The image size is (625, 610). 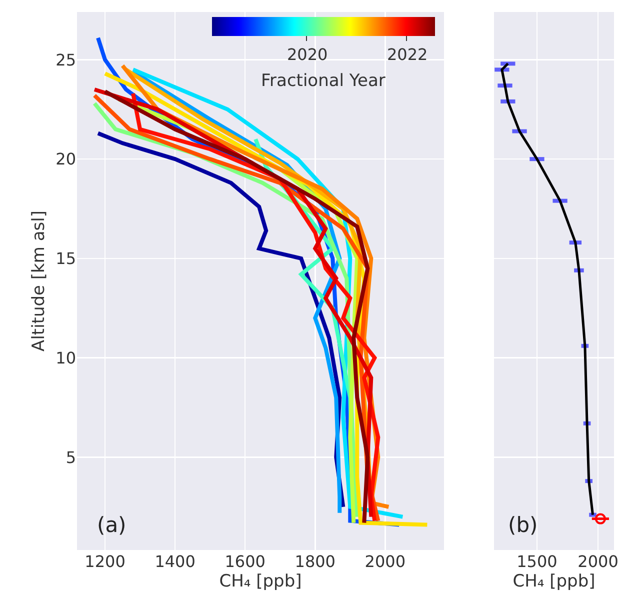 I want to click on x-tick-label: 1800, so click(x=315, y=561).